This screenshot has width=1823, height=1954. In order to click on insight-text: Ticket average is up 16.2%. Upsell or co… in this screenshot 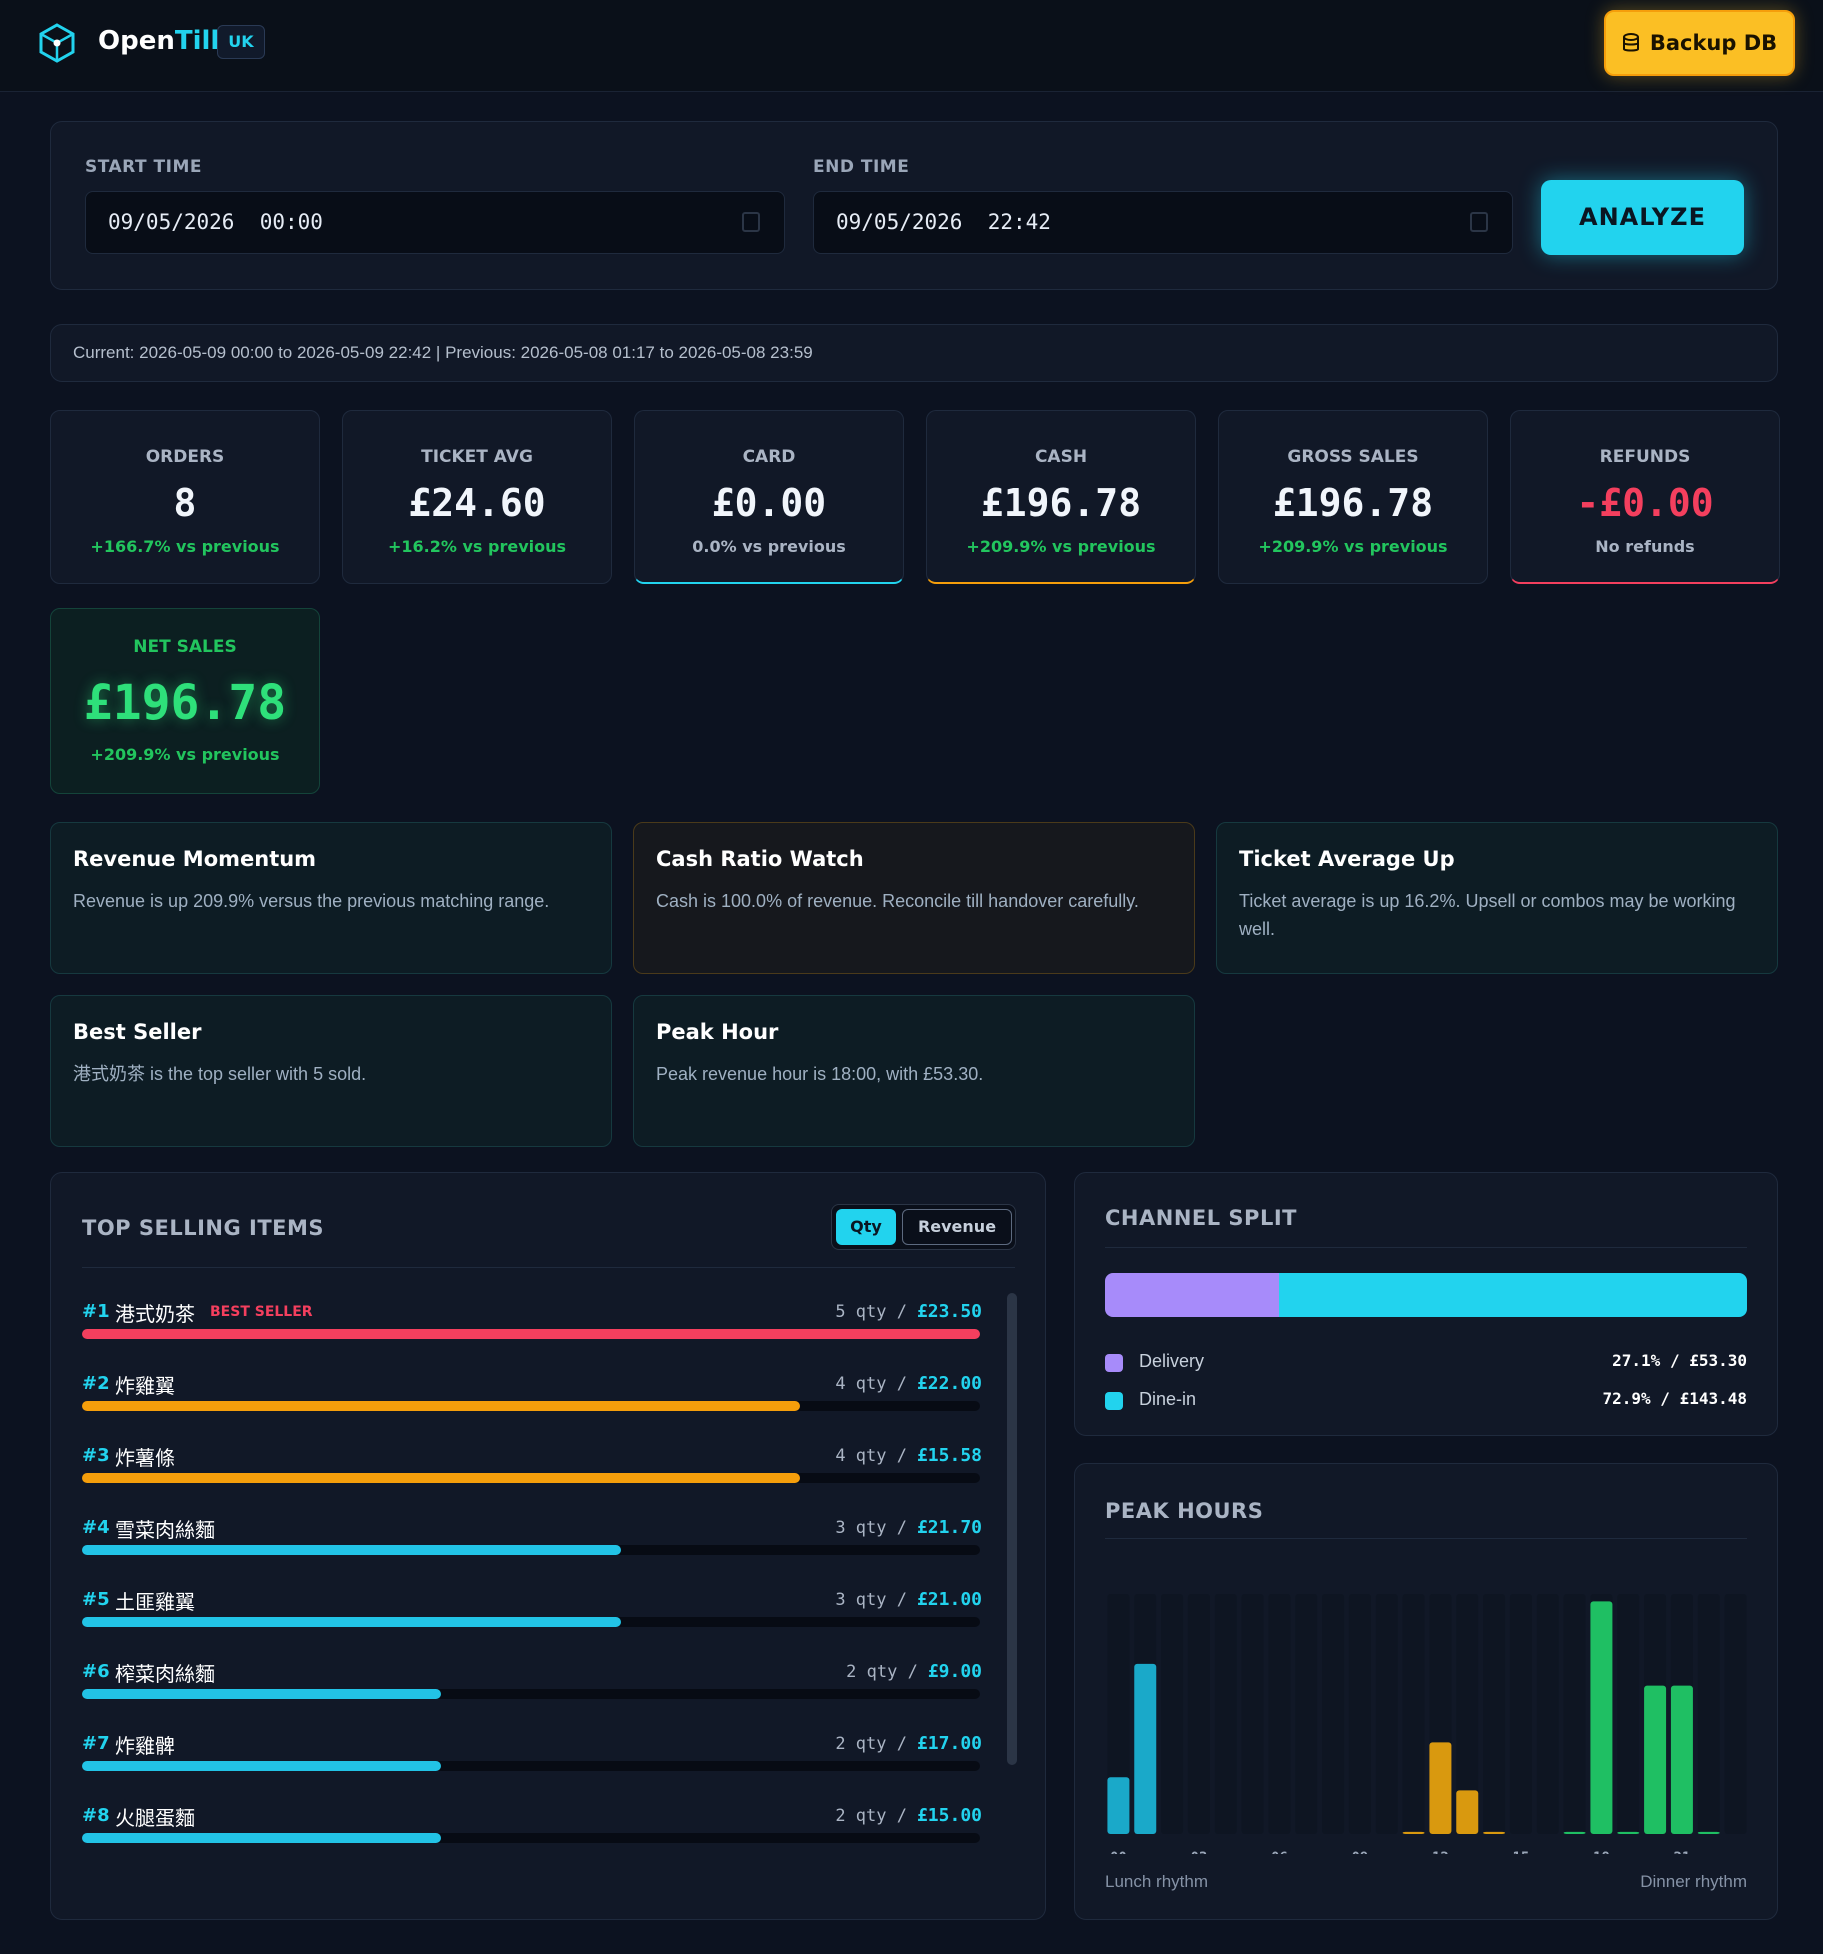, I will do `click(1487, 915)`.